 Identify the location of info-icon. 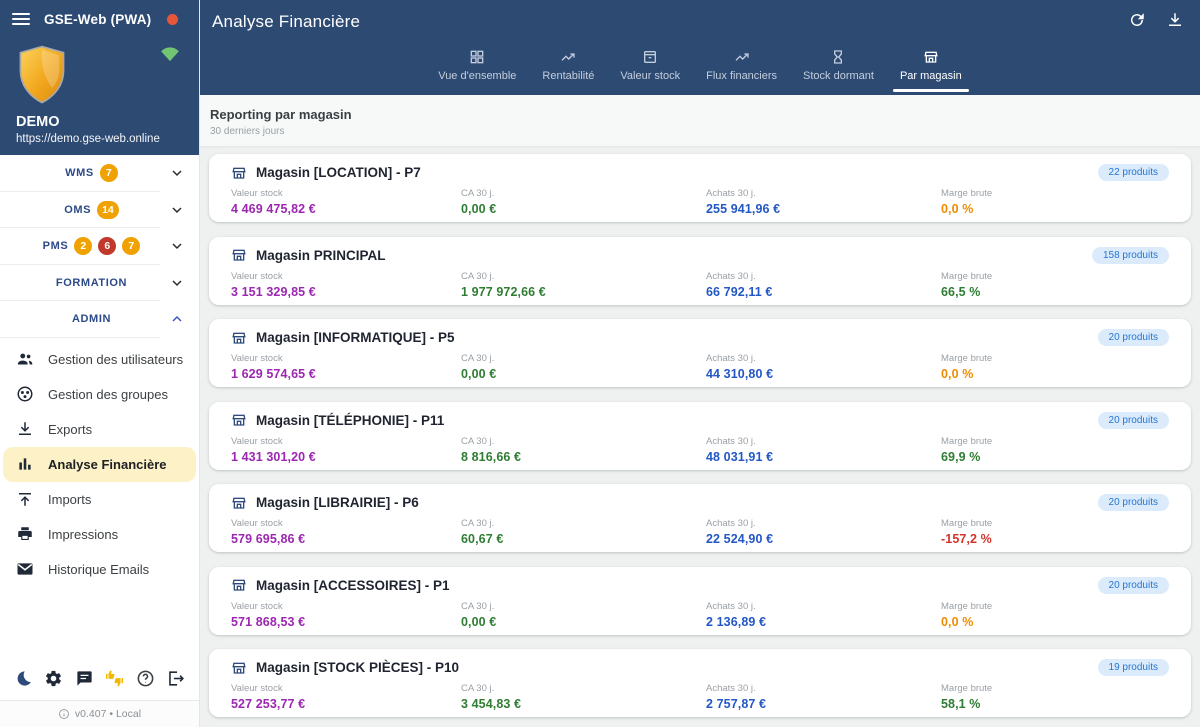
(63, 714).